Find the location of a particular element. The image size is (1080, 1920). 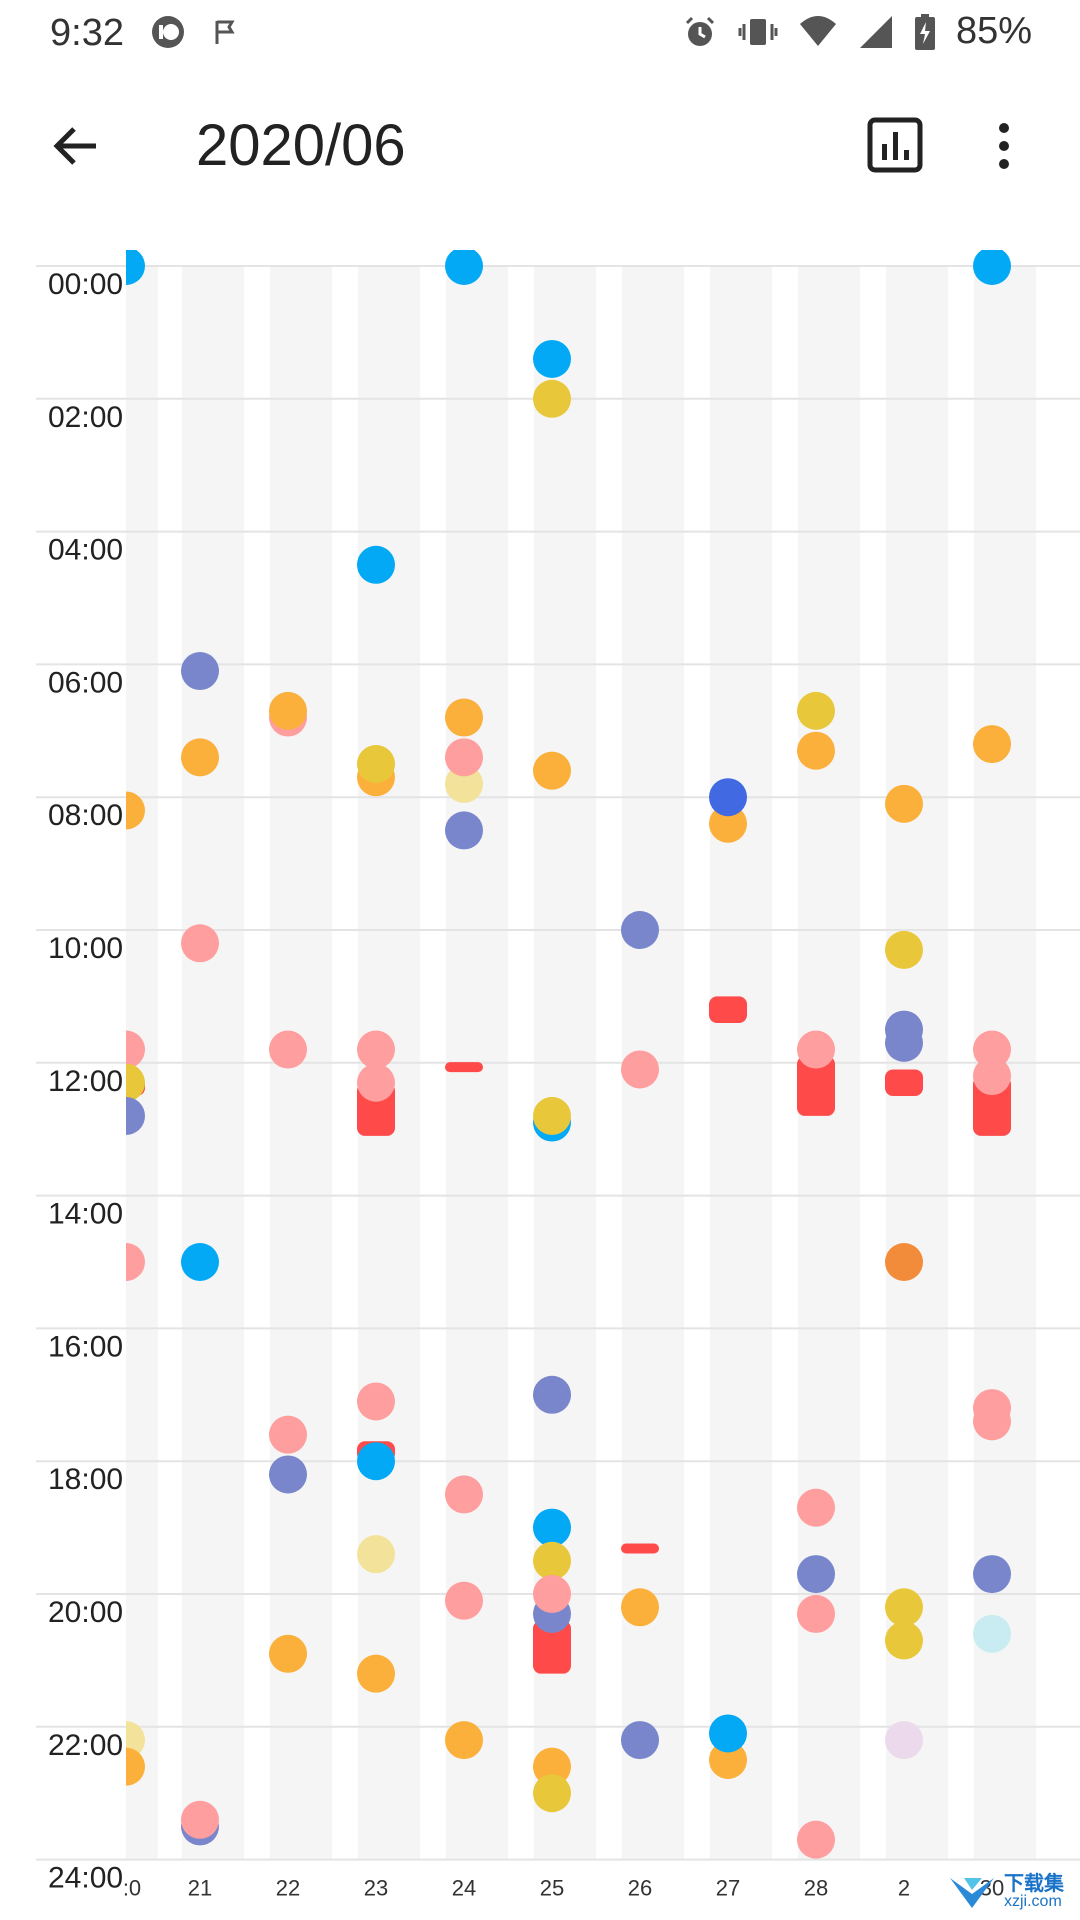

status-right: 85% is located at coordinates (857, 31).